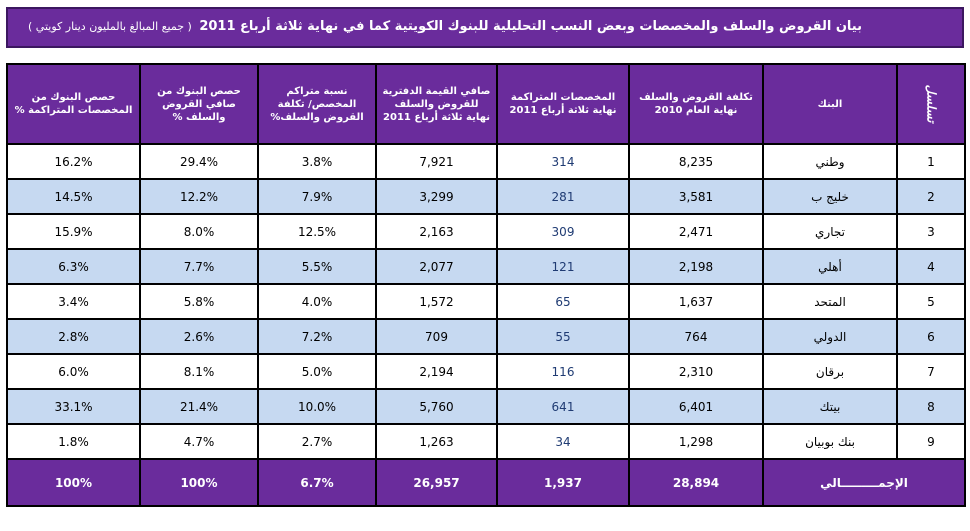  What do you see at coordinates (199, 482) in the screenshot?
I see `total-share-loans: 100%` at bounding box center [199, 482].